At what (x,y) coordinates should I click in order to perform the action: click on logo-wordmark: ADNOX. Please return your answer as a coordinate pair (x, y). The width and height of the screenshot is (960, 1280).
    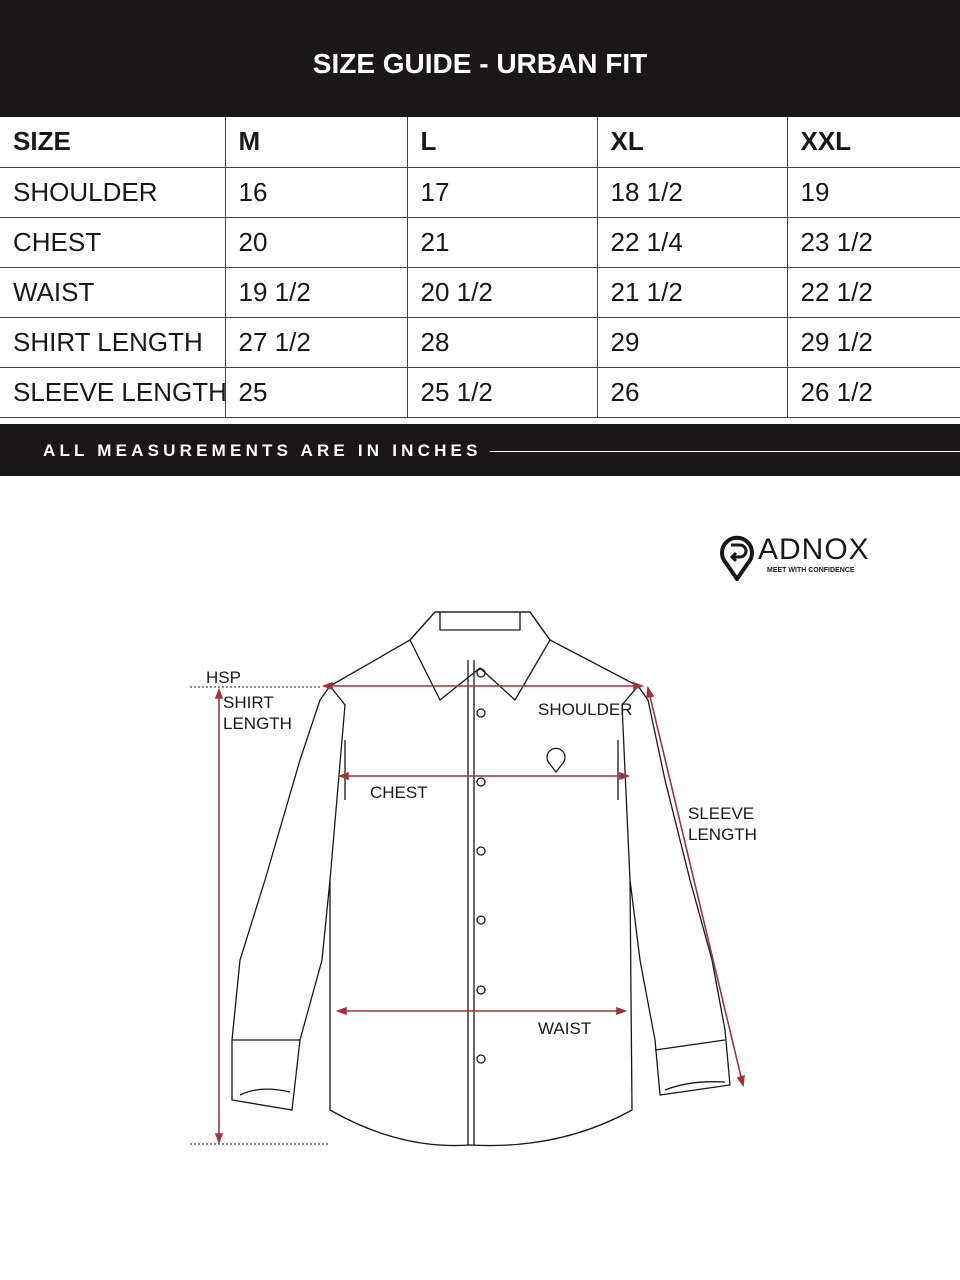
    Looking at the image, I should click on (814, 549).